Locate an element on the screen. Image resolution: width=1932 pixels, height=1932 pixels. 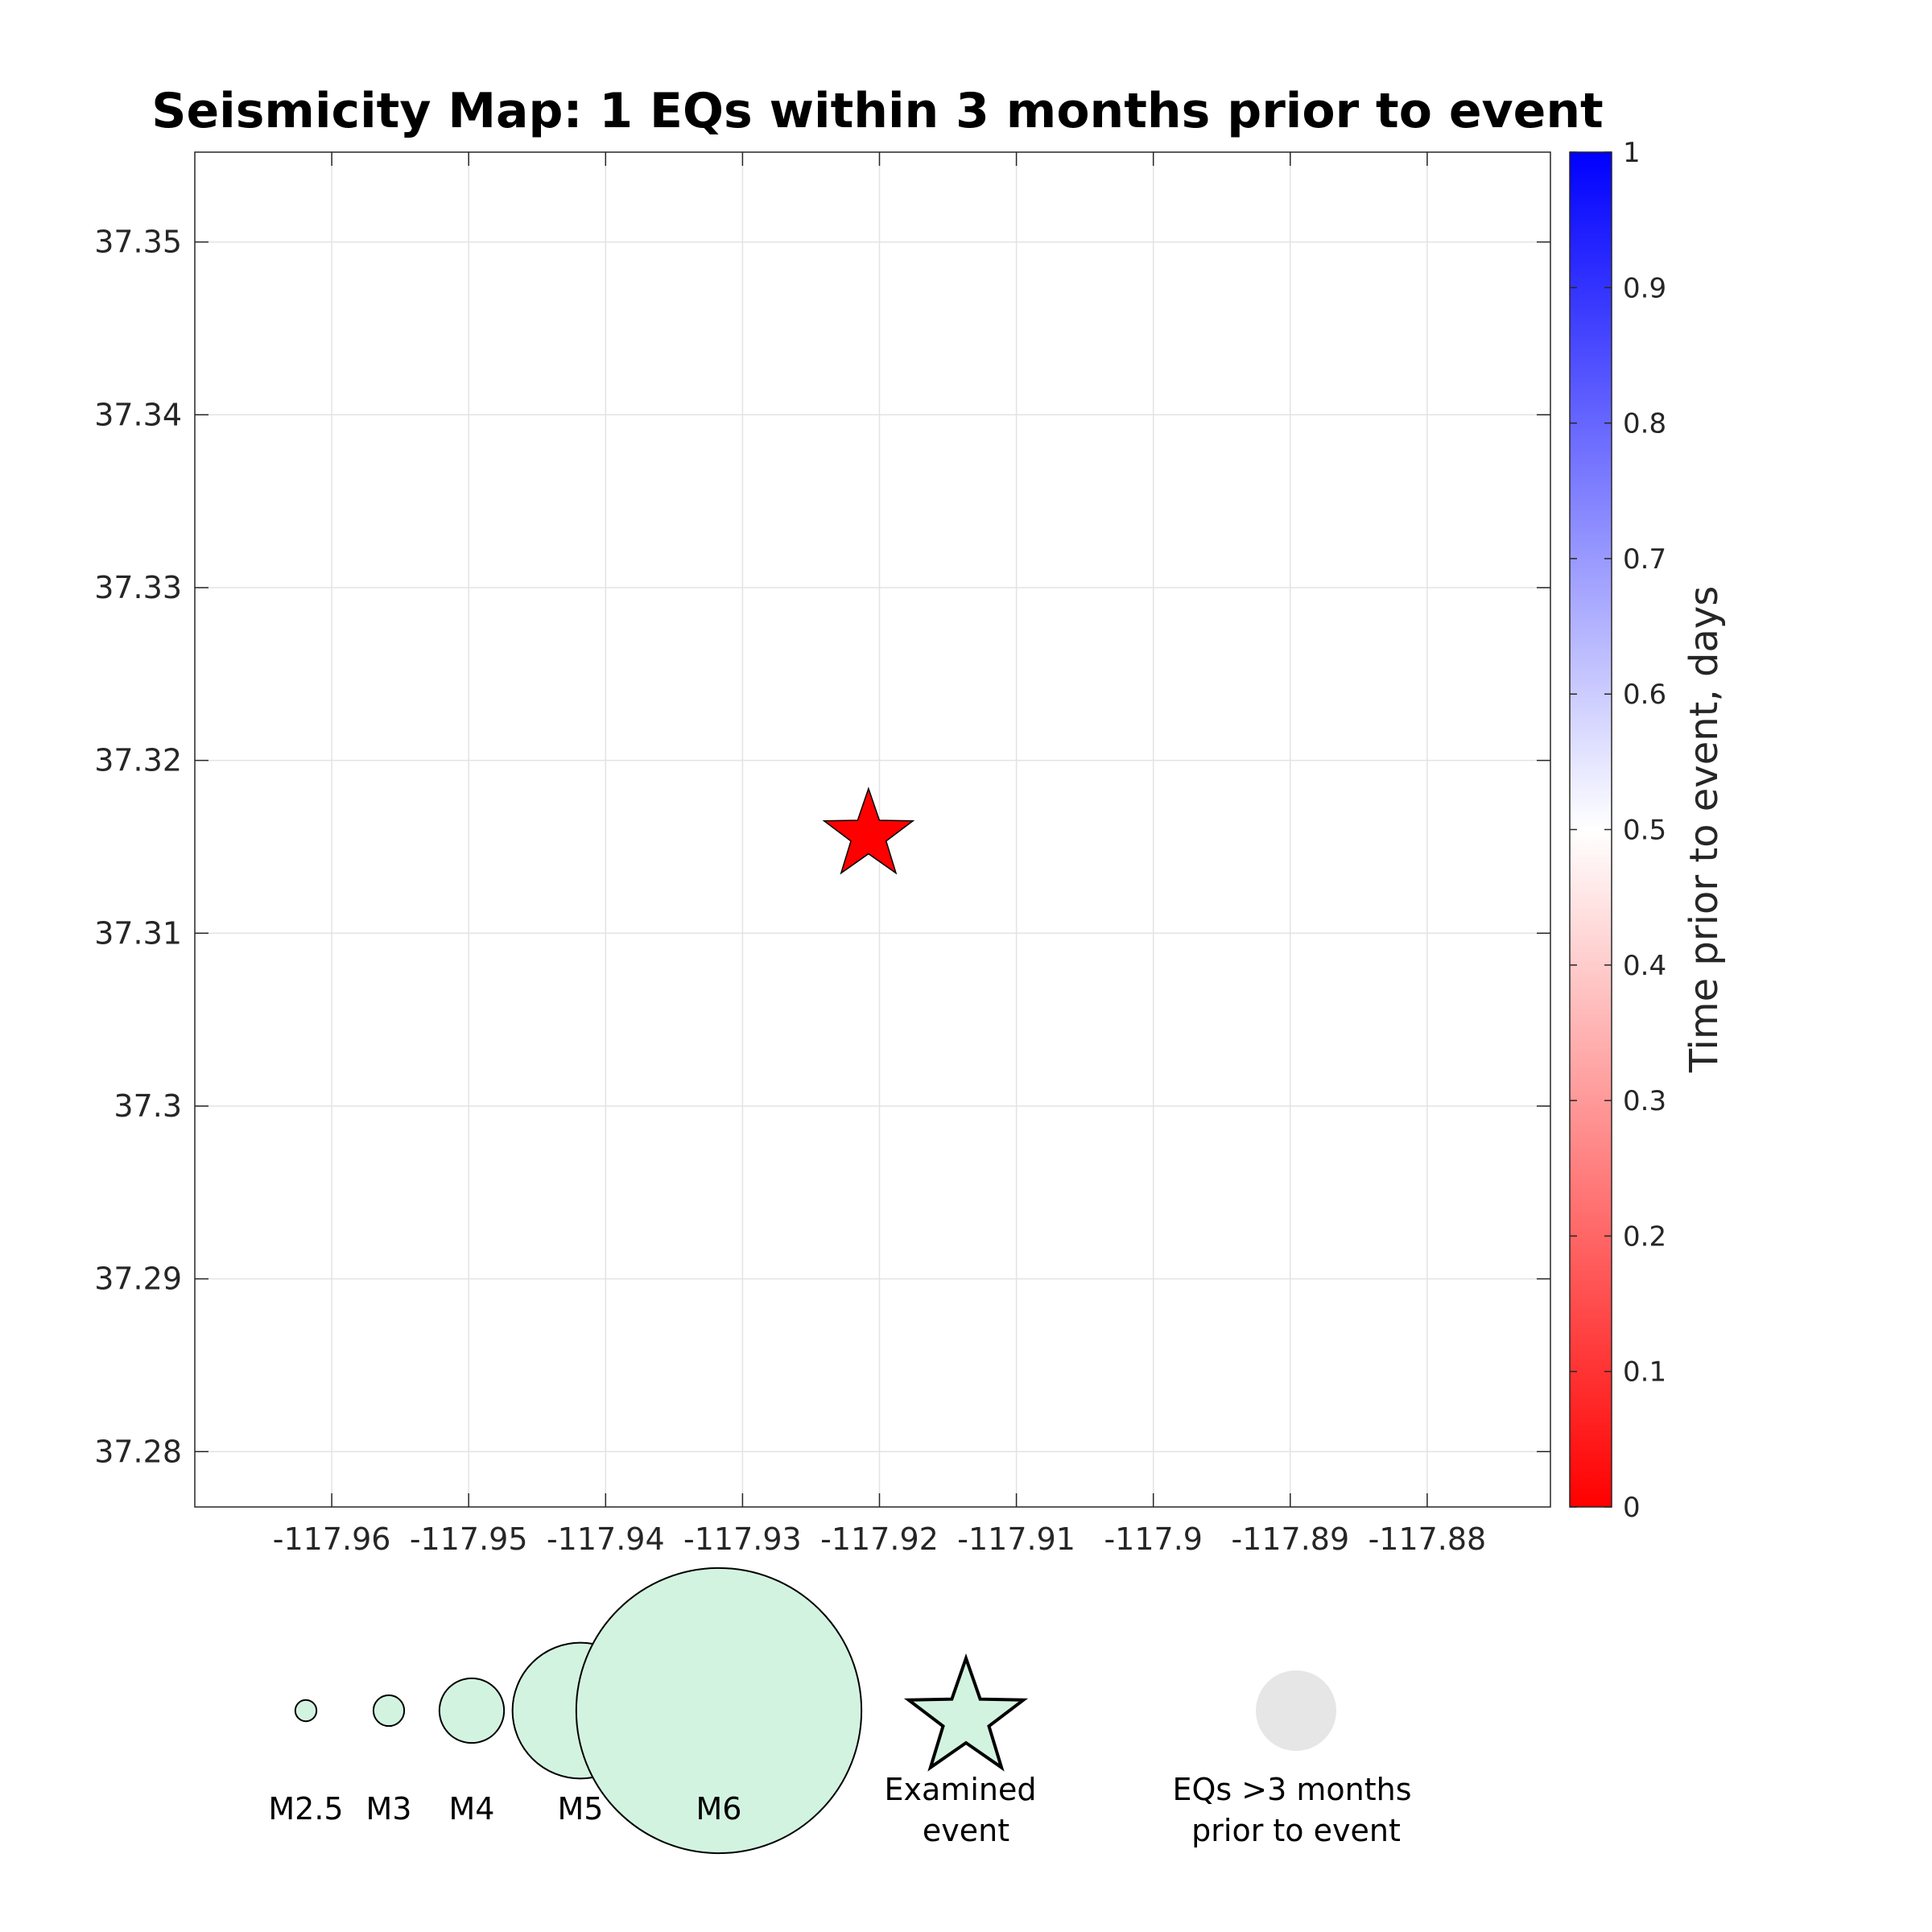
colorbar-ticks: 0 0.1 0.2 0.3 0.4 0.5 0.6 0.7 0.8 0.9 1 is located at coordinates (1618, 830).